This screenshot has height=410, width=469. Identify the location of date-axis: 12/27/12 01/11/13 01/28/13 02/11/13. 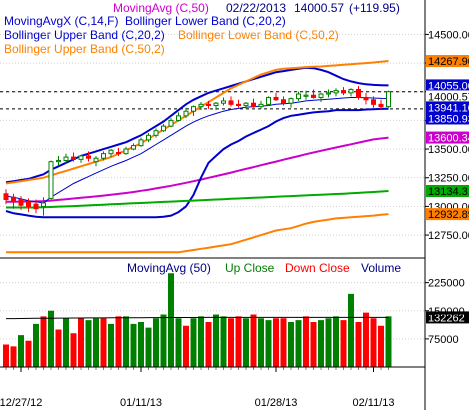
(197, 388).